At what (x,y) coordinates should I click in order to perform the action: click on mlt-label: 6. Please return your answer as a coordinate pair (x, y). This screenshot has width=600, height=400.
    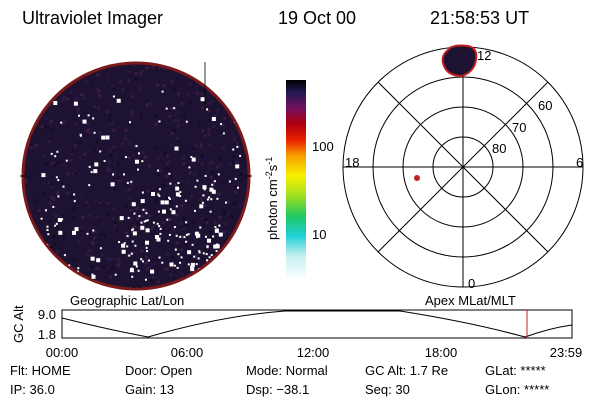
    Looking at the image, I should click on (579, 162).